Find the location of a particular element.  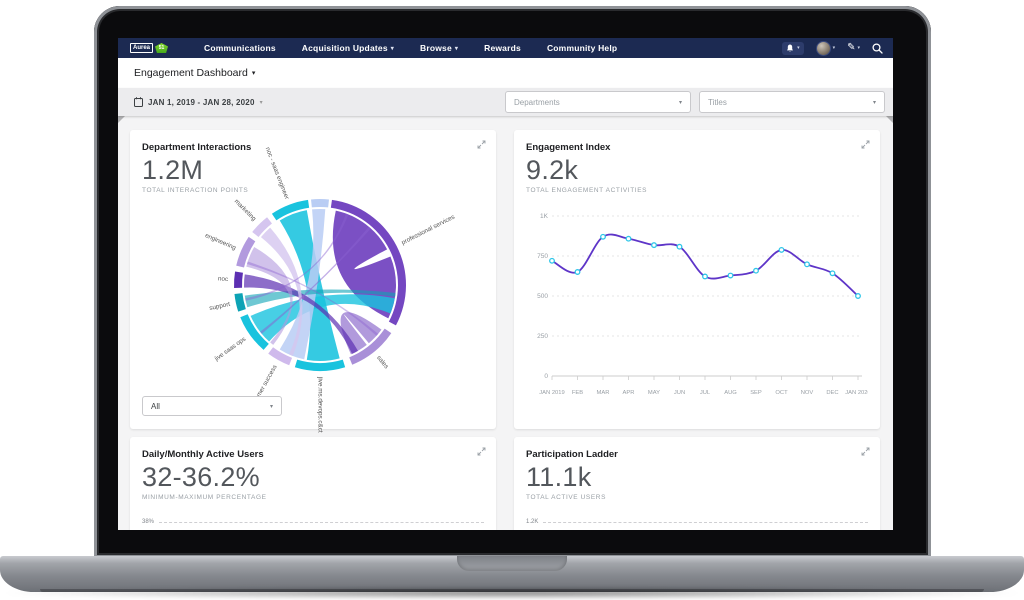

svg-text: JUN is located at coordinates (679, 393).